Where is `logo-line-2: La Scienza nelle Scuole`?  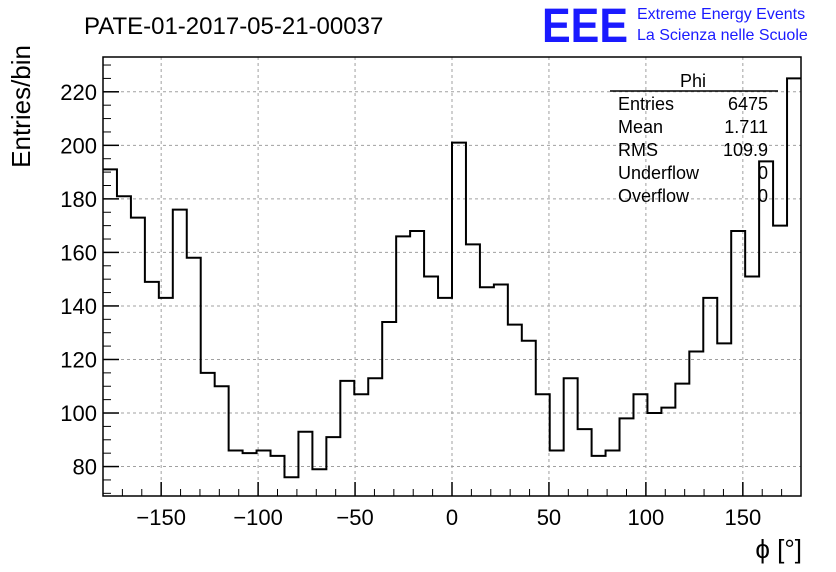
logo-line-2: La Scienza nelle Scuole is located at coordinates (722, 35).